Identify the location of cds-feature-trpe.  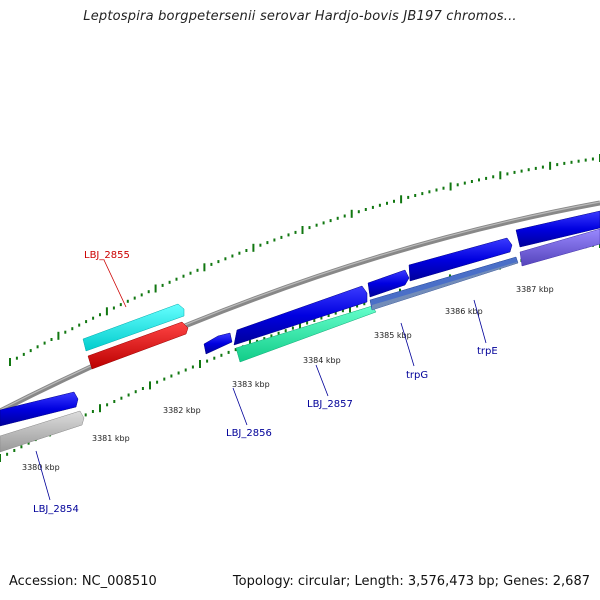
(460, 259).